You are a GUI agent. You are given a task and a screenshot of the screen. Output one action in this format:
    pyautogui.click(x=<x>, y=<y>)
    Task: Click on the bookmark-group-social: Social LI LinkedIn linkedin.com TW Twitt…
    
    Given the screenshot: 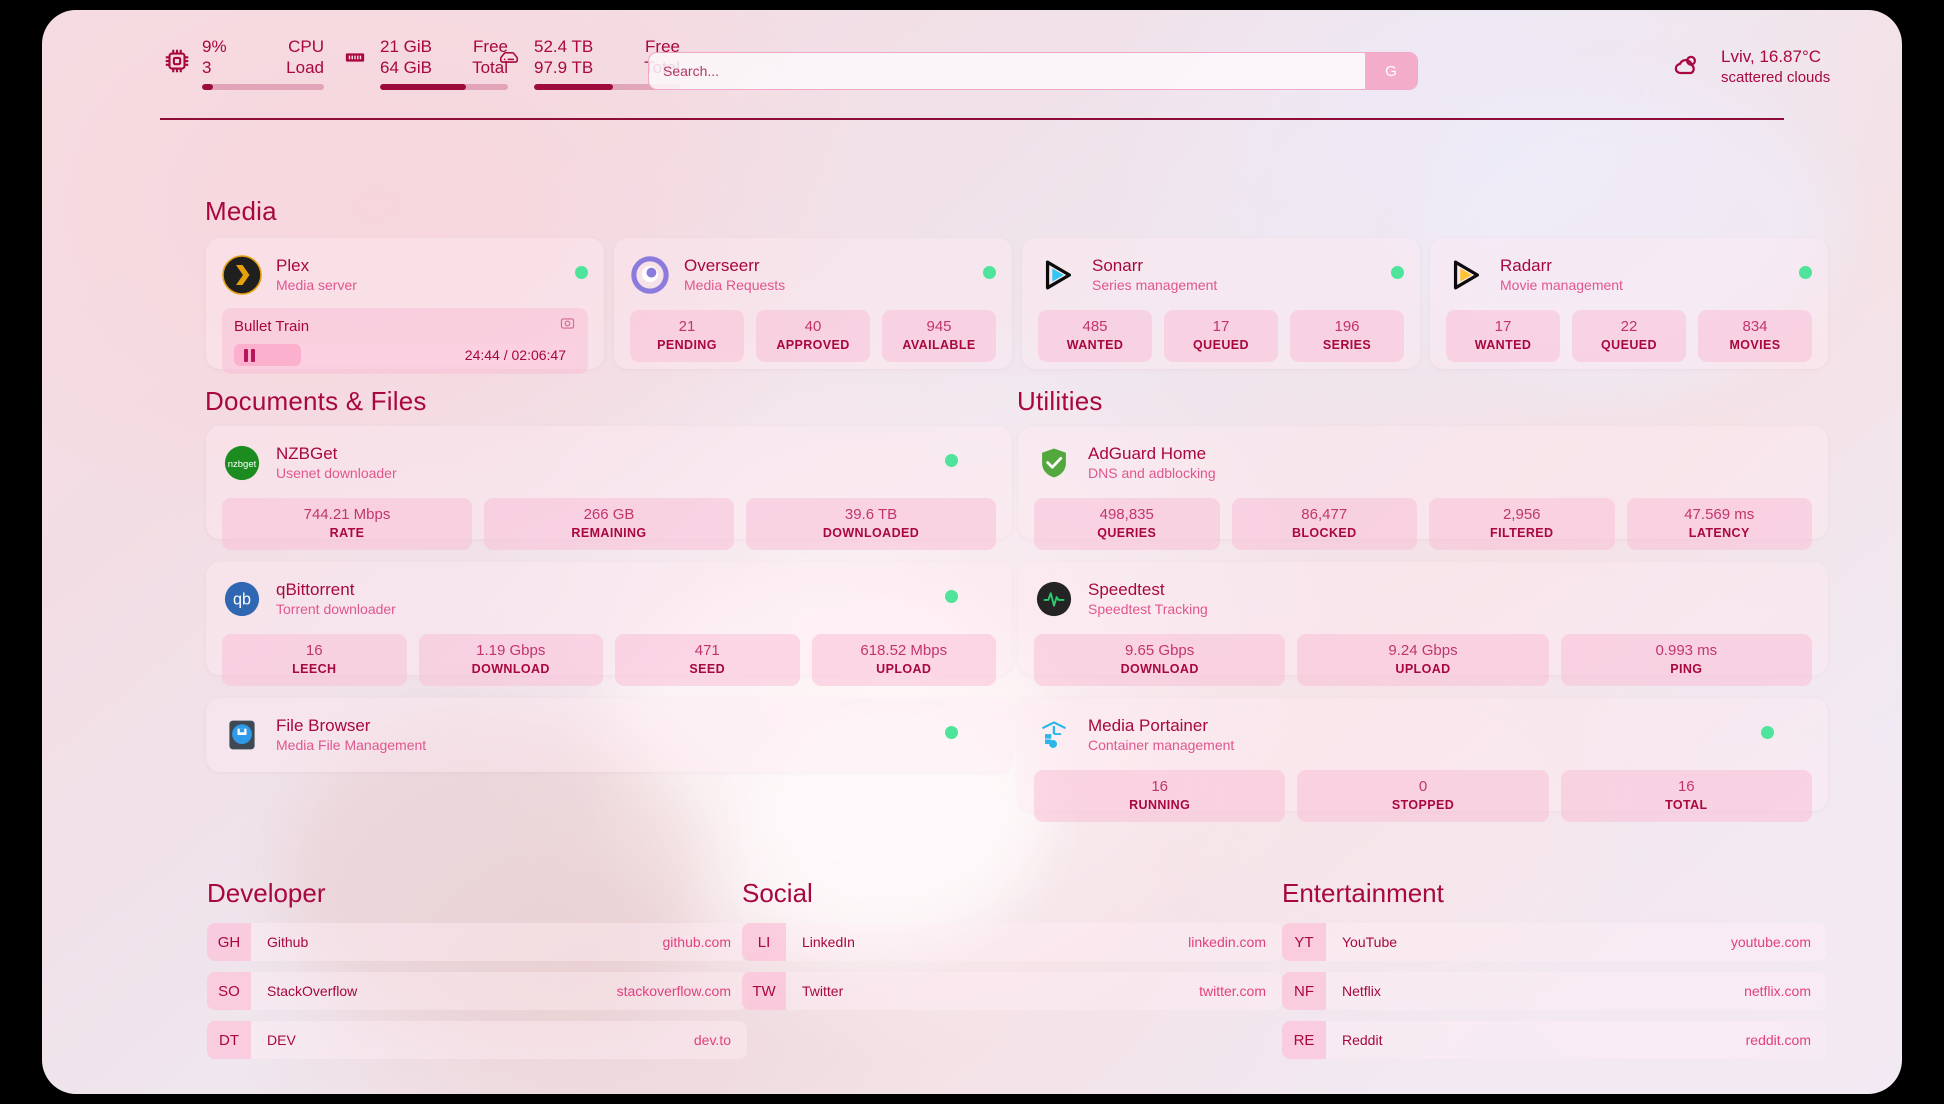 What is the action you would take?
    pyautogui.click(x=1012, y=949)
    